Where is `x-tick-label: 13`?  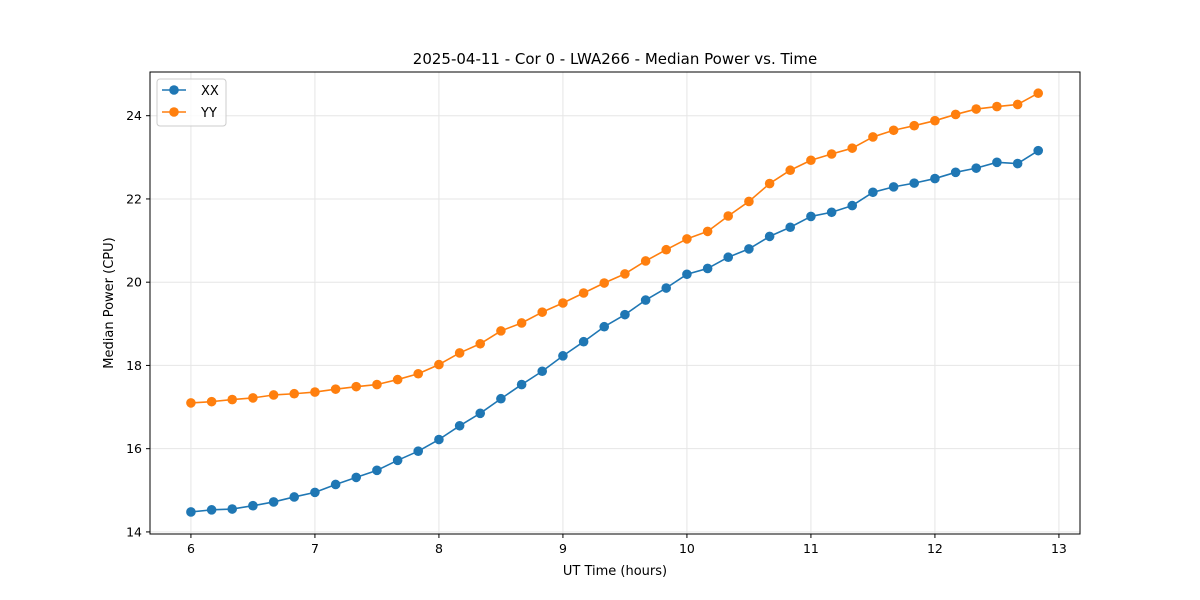
x-tick-label: 13 is located at coordinates (1059, 548).